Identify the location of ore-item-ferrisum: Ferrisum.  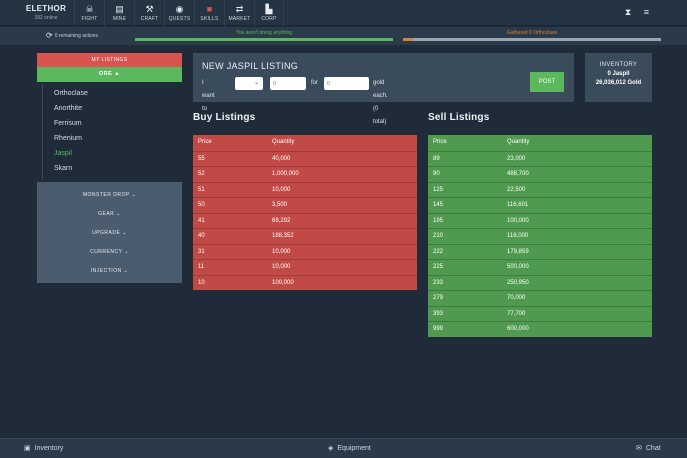
(68, 123).